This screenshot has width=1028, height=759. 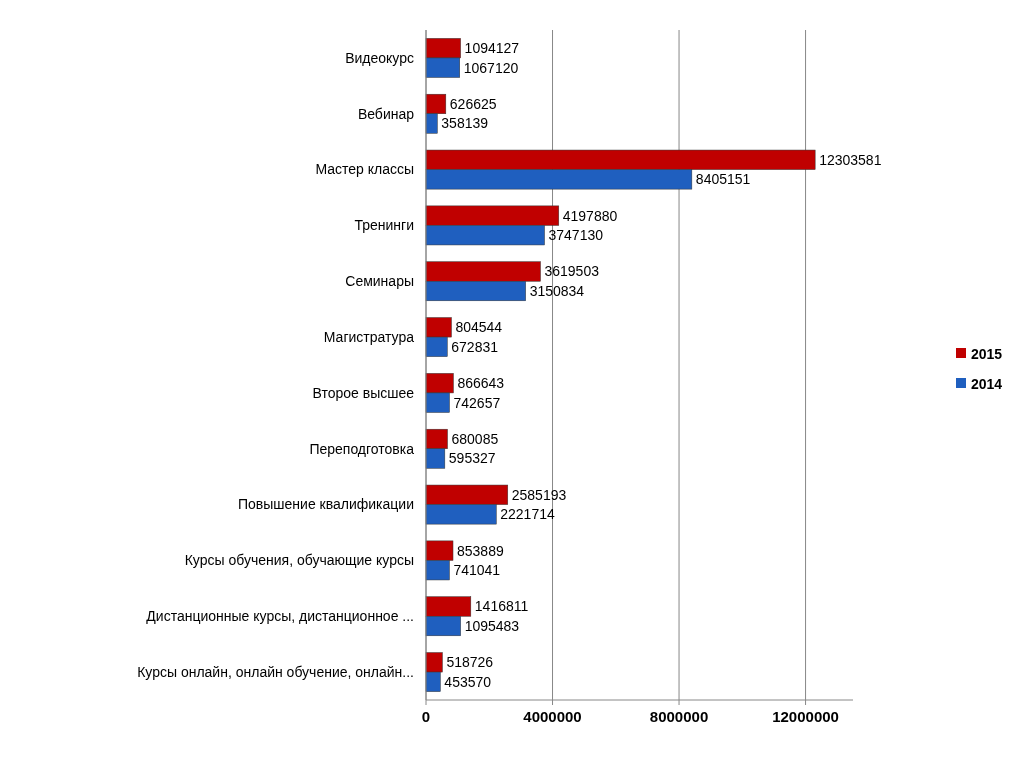 I want to click on data-label: 3150834, so click(x=557, y=290).